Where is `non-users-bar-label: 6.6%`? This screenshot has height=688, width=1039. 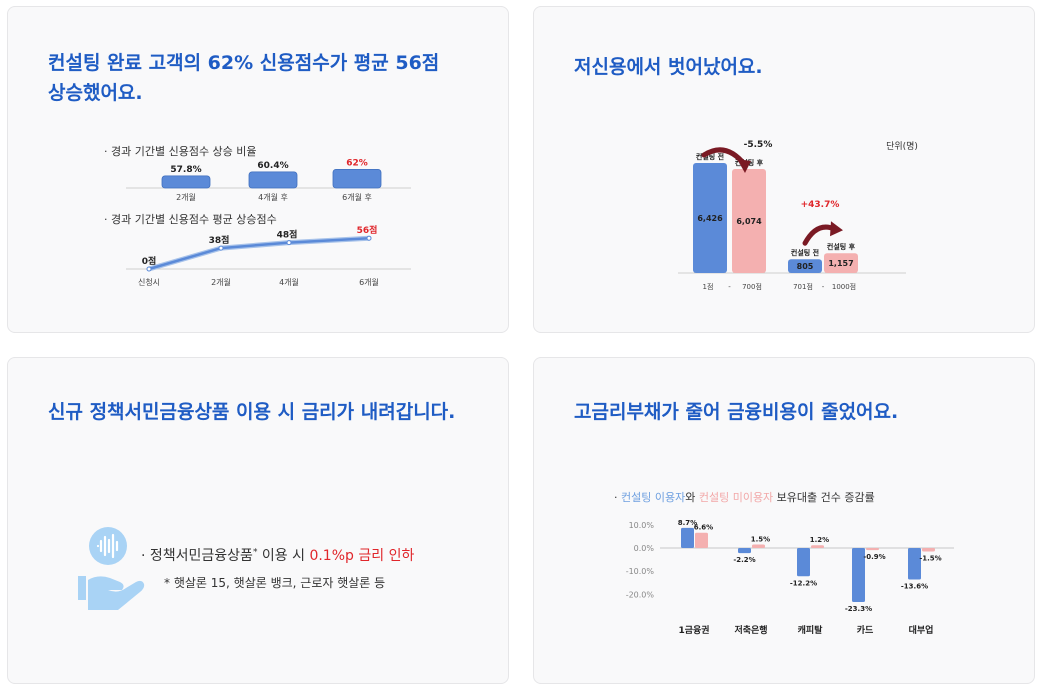
non-users-bar-label: 6.6% is located at coordinates (703, 528).